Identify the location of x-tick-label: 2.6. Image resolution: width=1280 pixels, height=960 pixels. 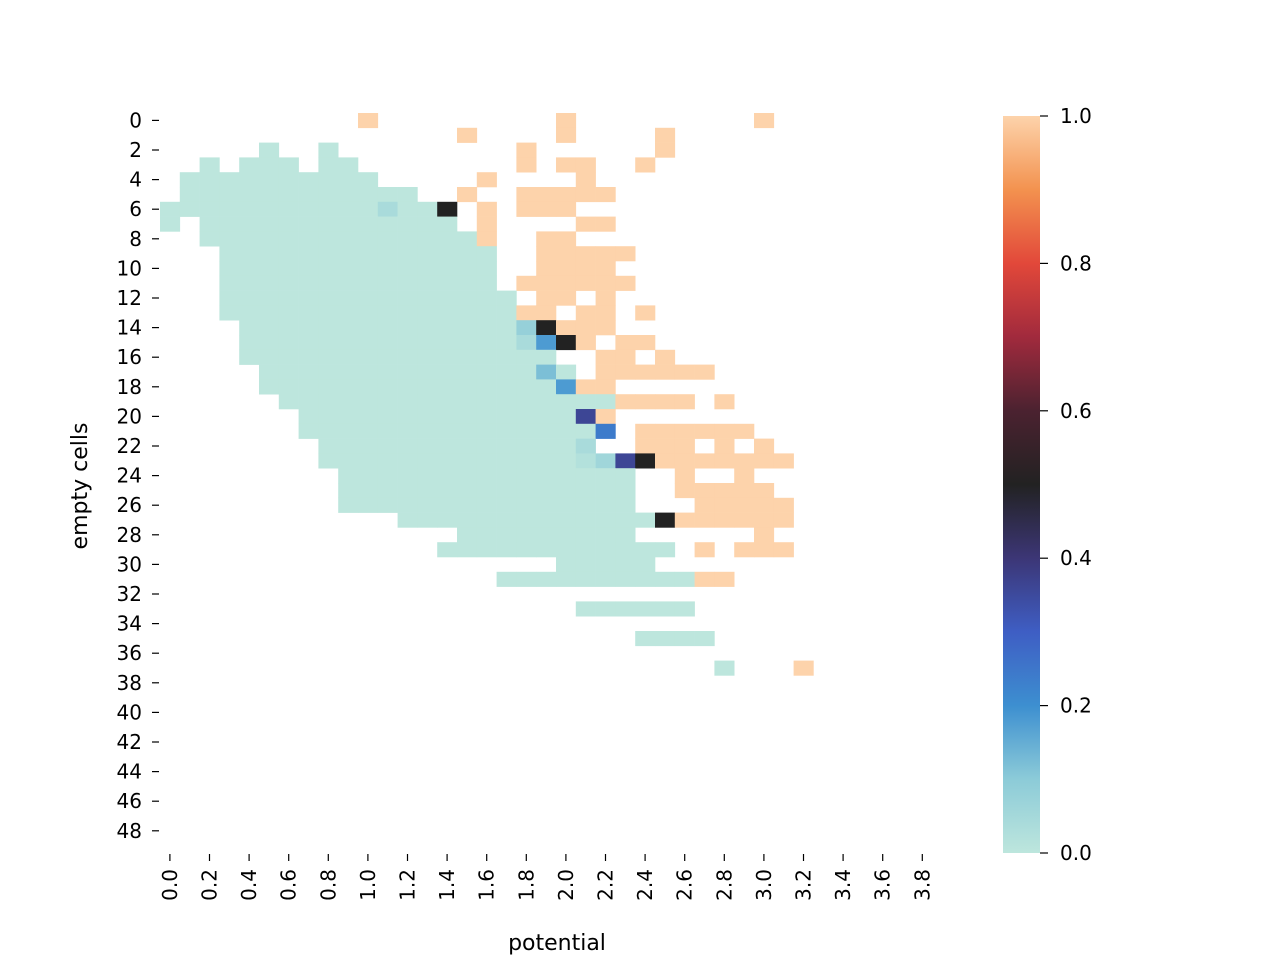
(685, 885).